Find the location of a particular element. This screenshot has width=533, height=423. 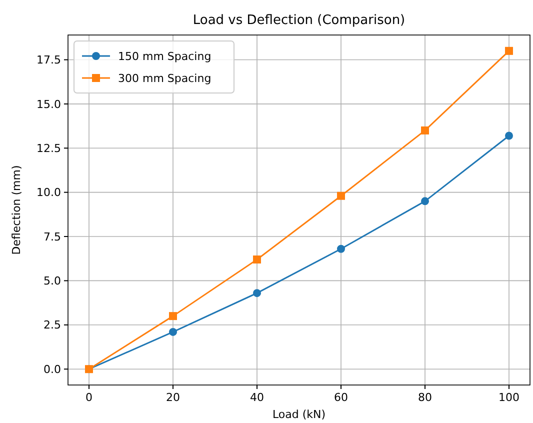

y-tick-label: 2.5 is located at coordinates (52, 325).